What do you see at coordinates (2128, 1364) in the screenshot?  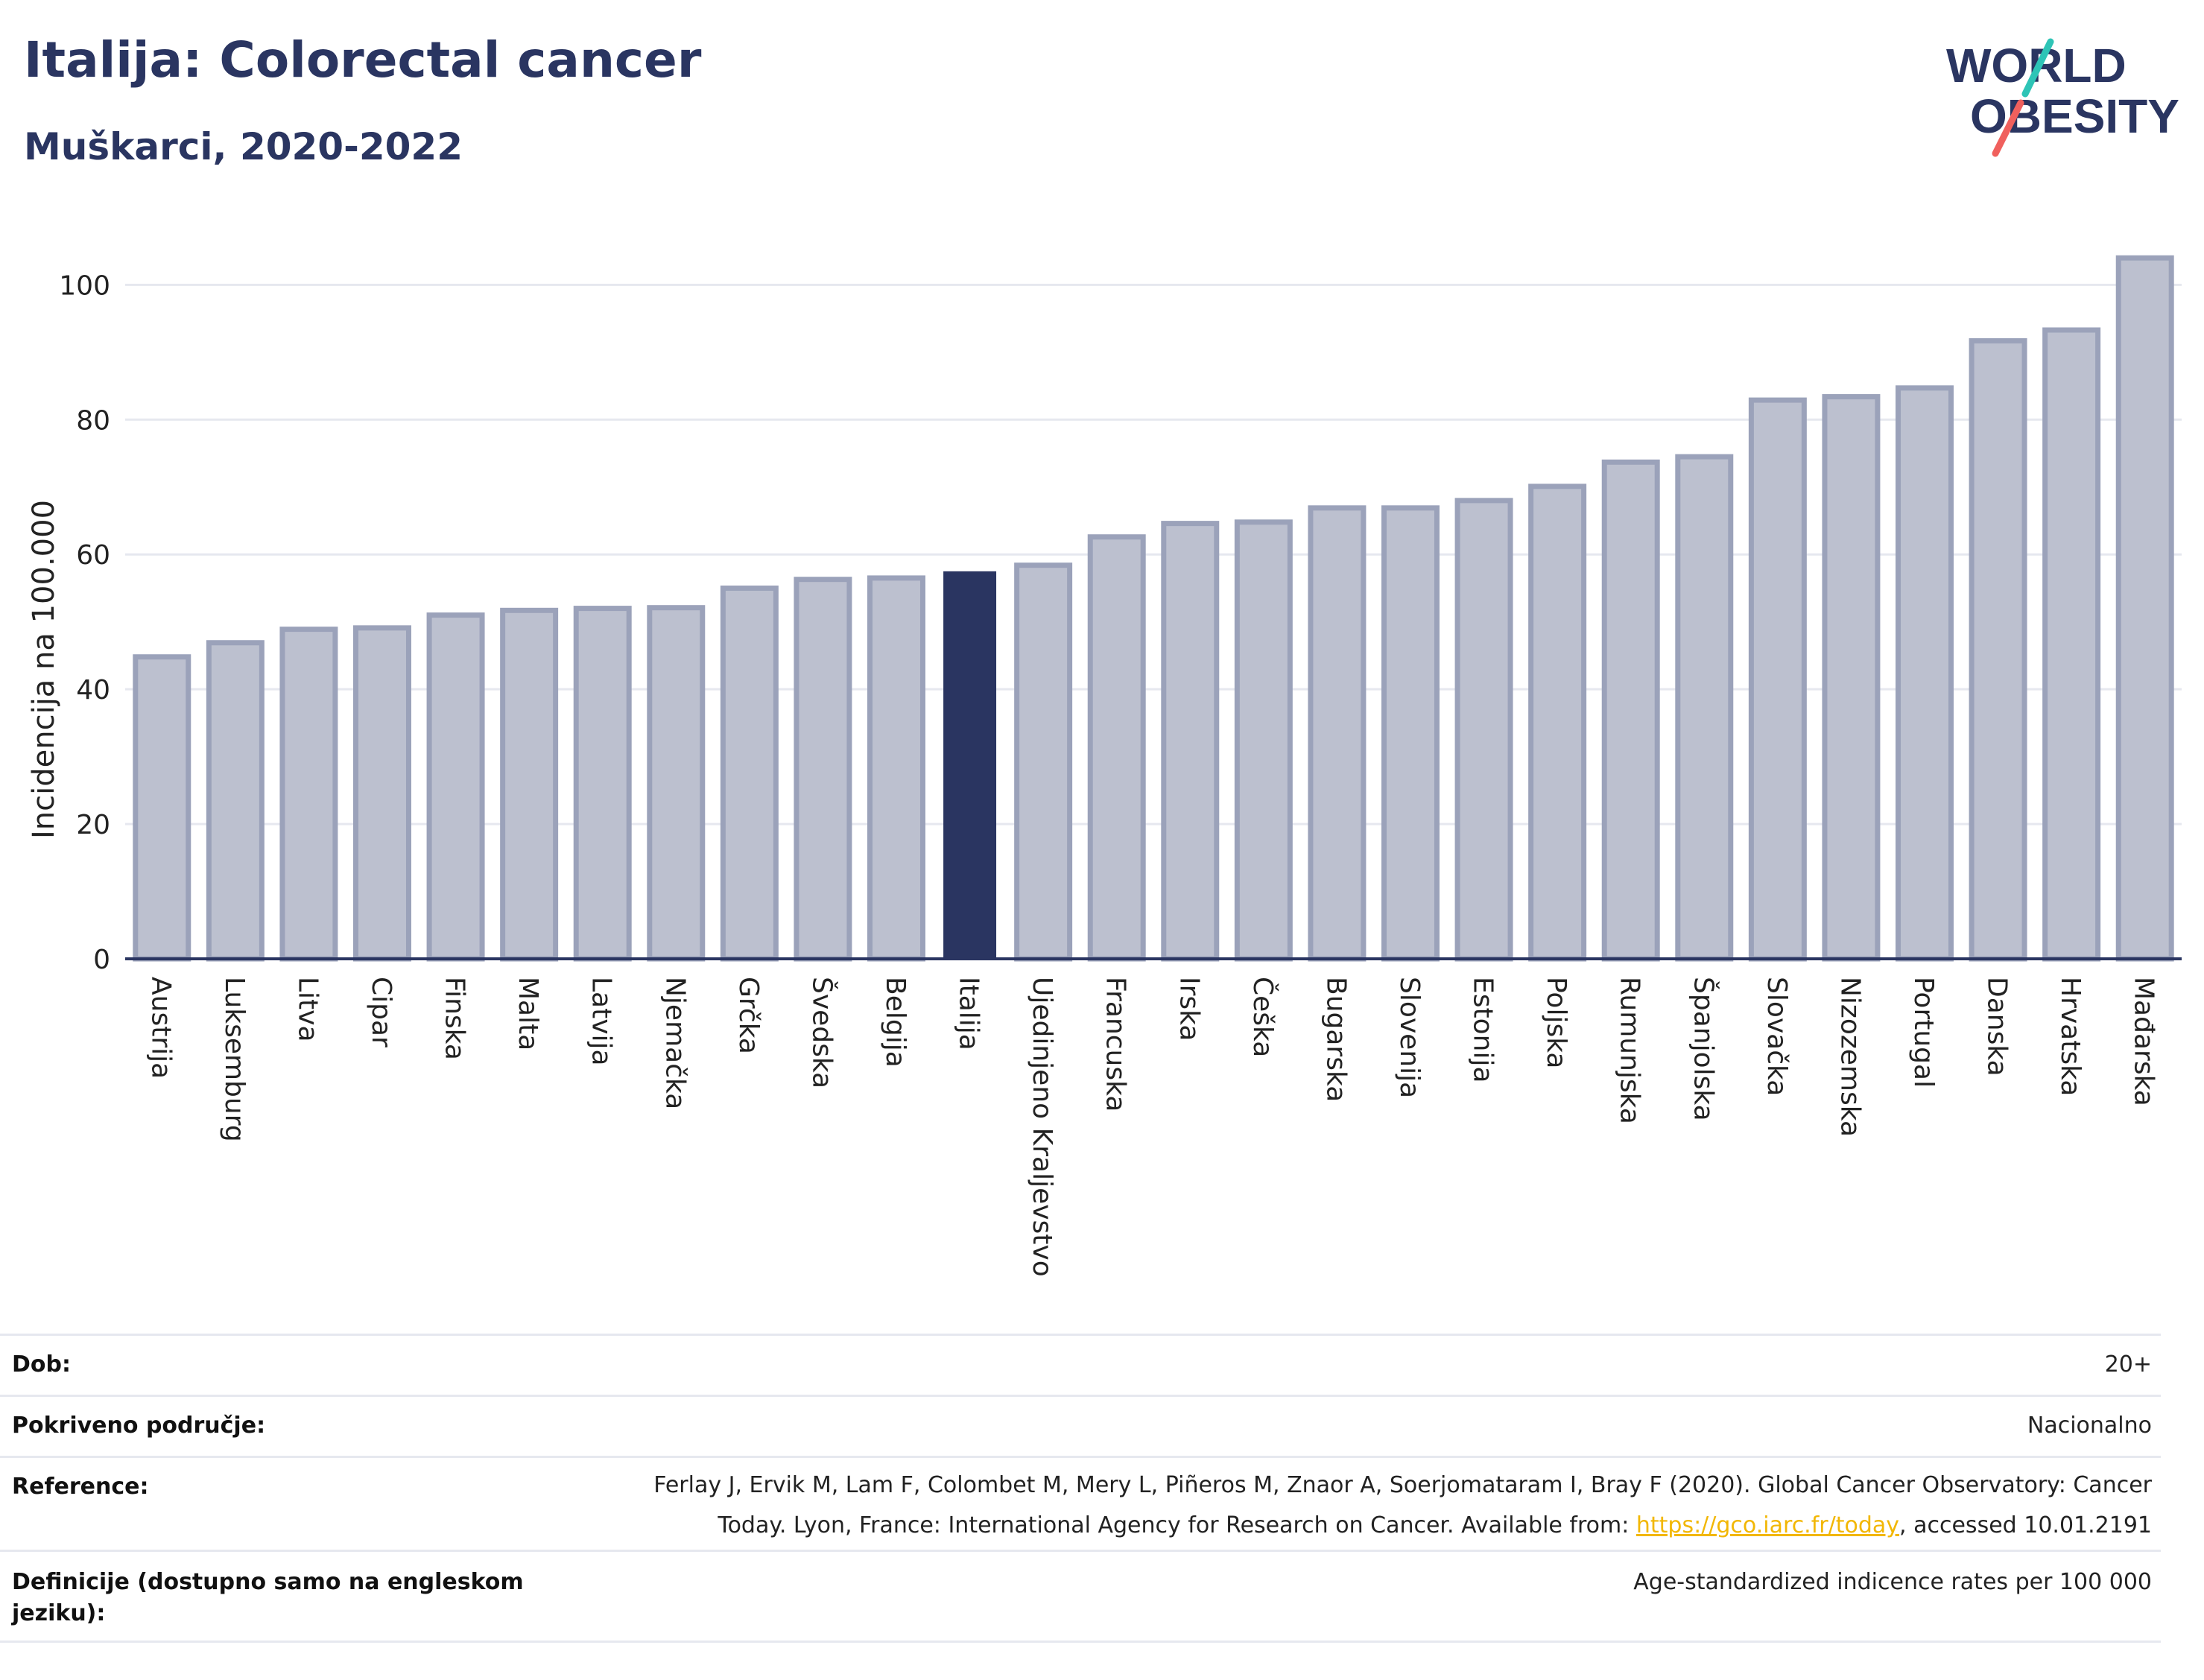 I see `meta-age-value: 20+` at bounding box center [2128, 1364].